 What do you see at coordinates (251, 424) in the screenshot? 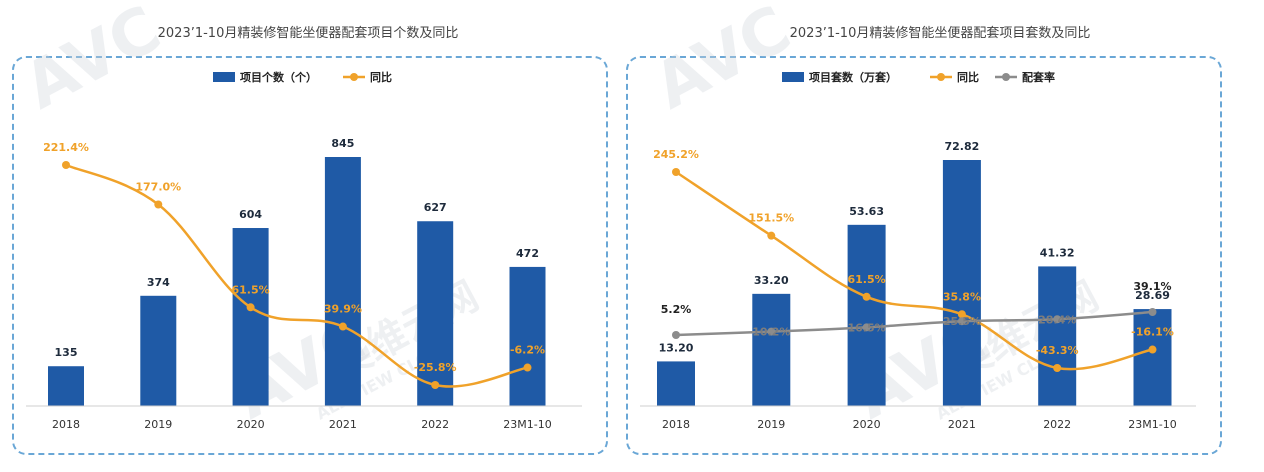
I see `category-label-left-2: 2020` at bounding box center [251, 424].